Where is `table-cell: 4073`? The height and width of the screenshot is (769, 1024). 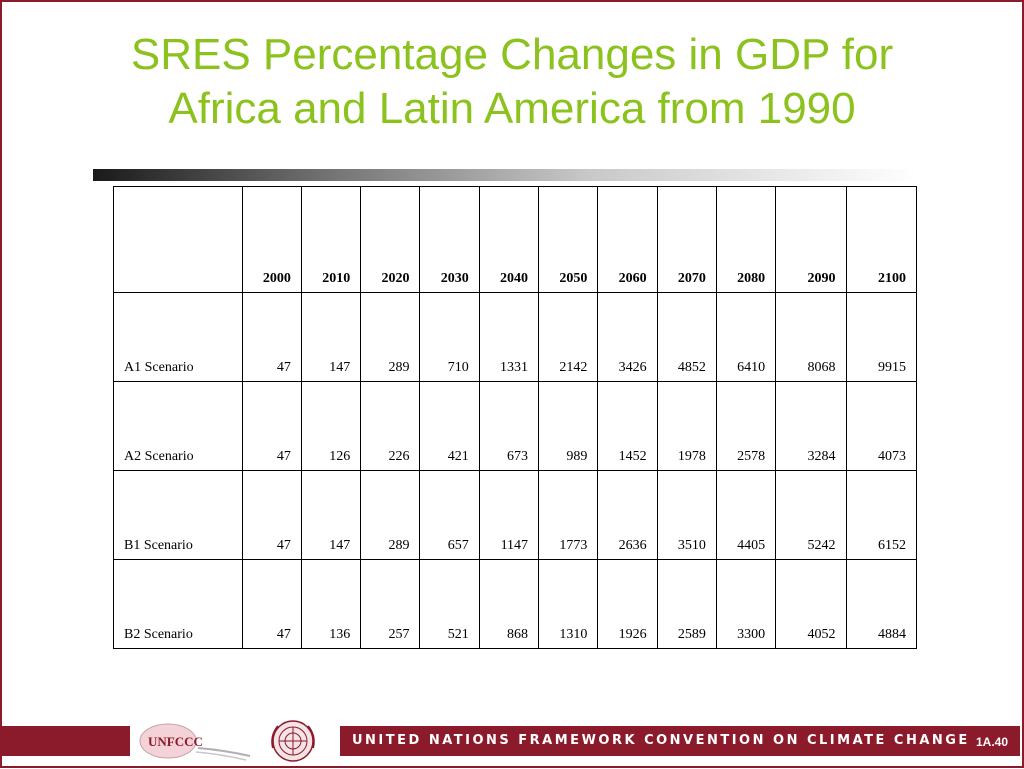 table-cell: 4073 is located at coordinates (881, 426).